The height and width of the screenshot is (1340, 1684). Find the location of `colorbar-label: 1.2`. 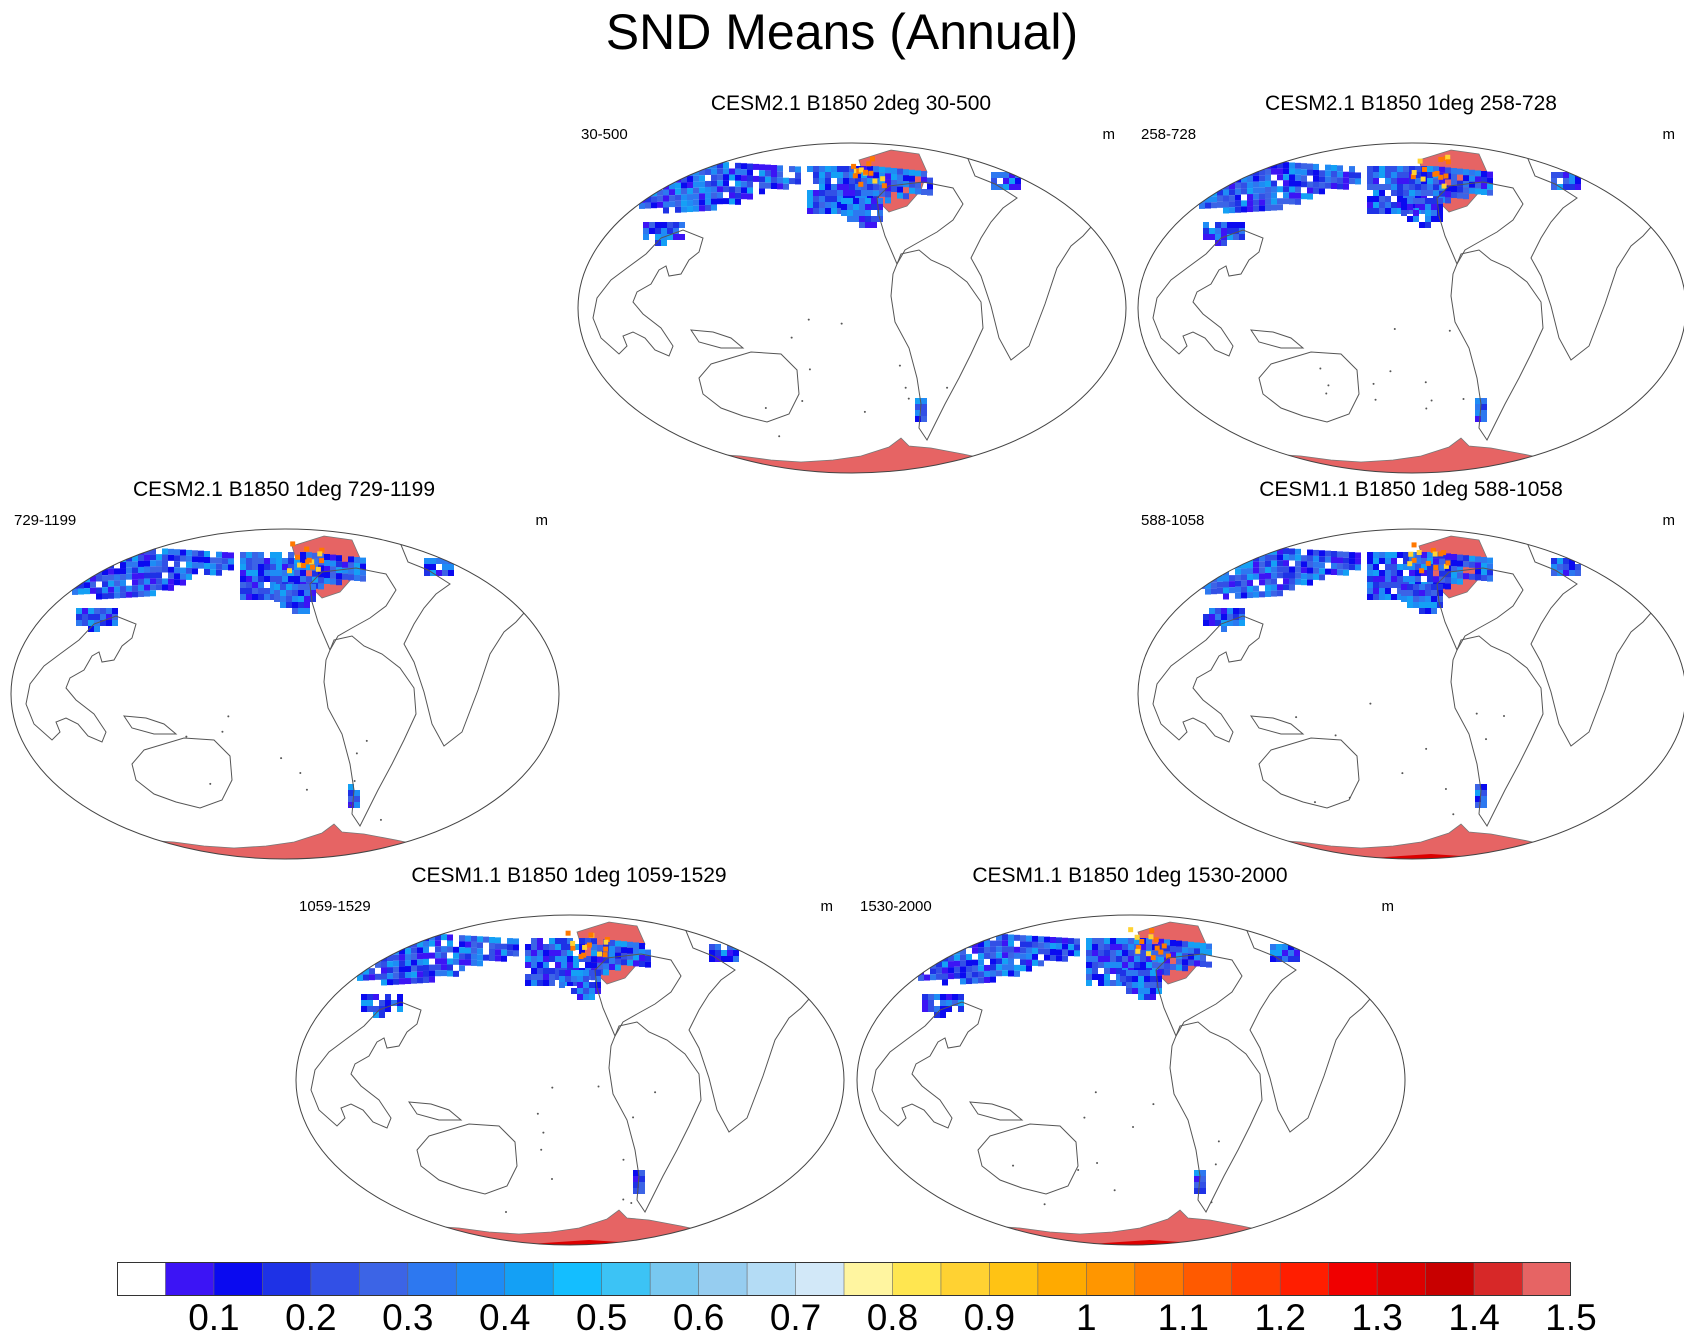

colorbar-label: 1.2 is located at coordinates (1280, 1317).